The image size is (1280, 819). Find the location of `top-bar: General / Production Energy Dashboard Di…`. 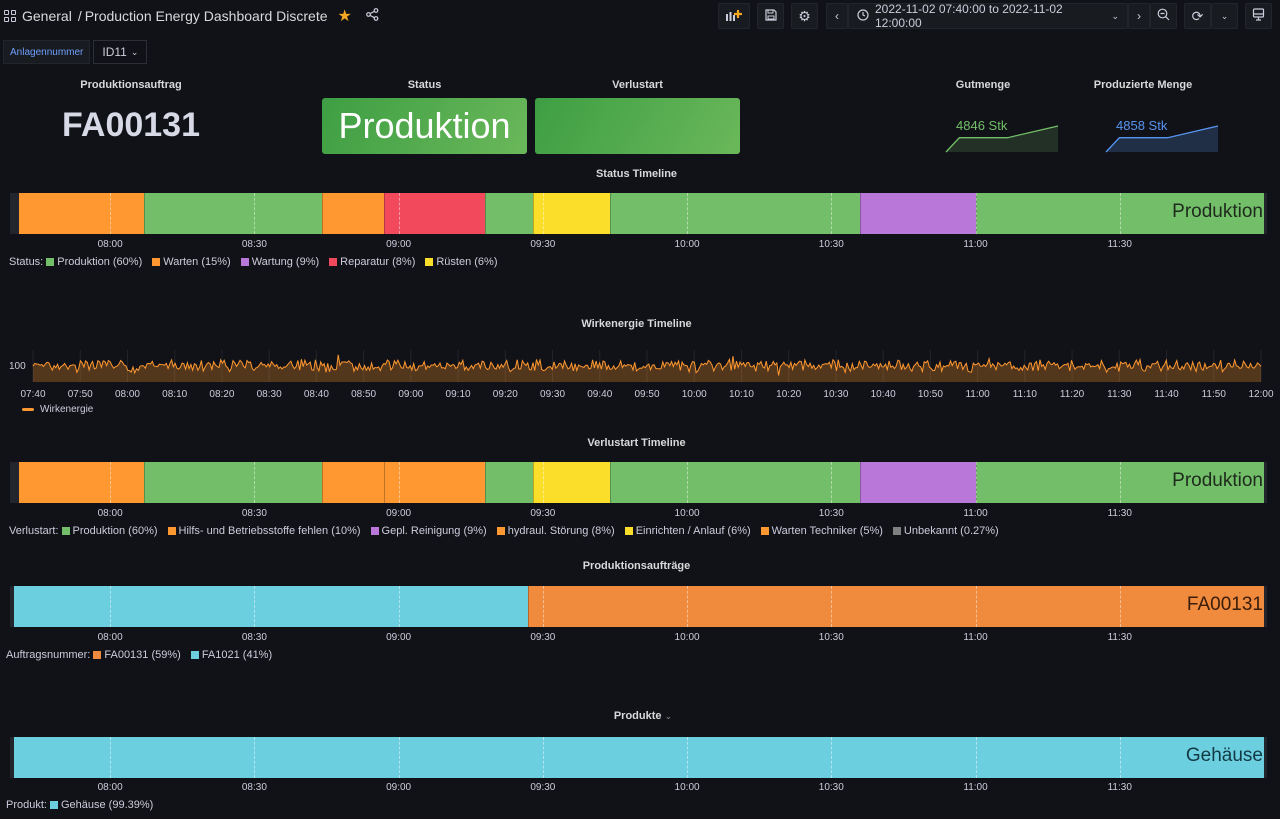

top-bar: General / Production Energy Dashboard Di… is located at coordinates (640, 16).